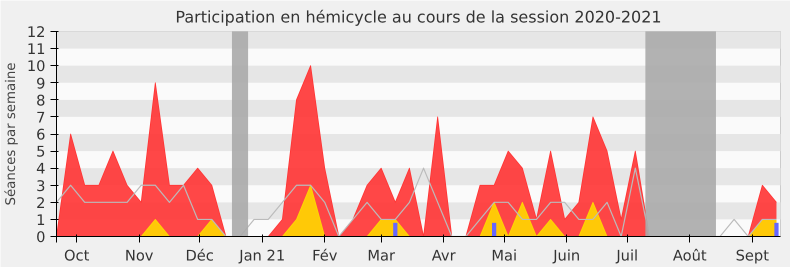  Describe the element at coordinates (444, 256) in the screenshot. I see `x-tick-label: Avr` at that location.